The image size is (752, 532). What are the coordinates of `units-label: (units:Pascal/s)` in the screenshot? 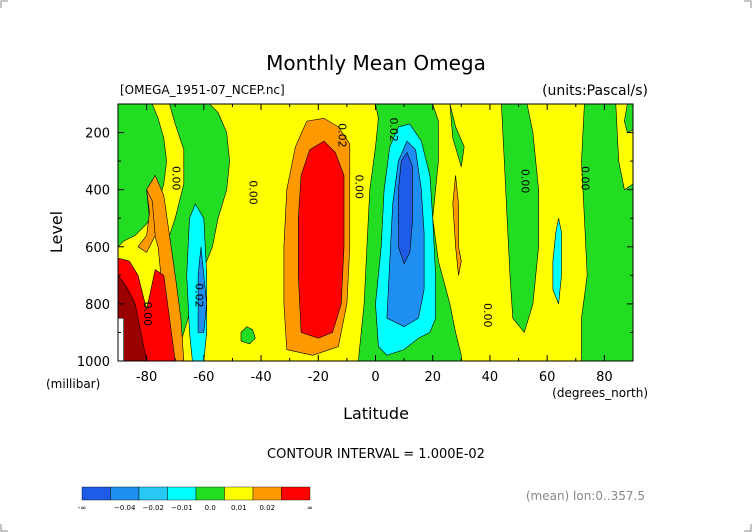 It's located at (595, 91).